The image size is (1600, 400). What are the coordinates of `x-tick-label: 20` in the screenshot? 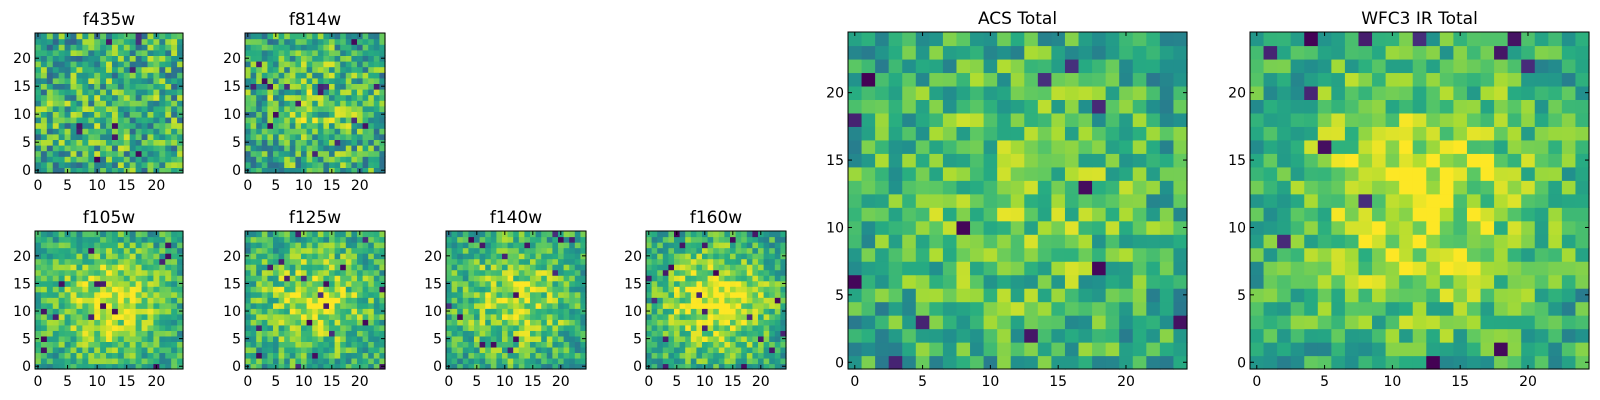 It's located at (360, 382).